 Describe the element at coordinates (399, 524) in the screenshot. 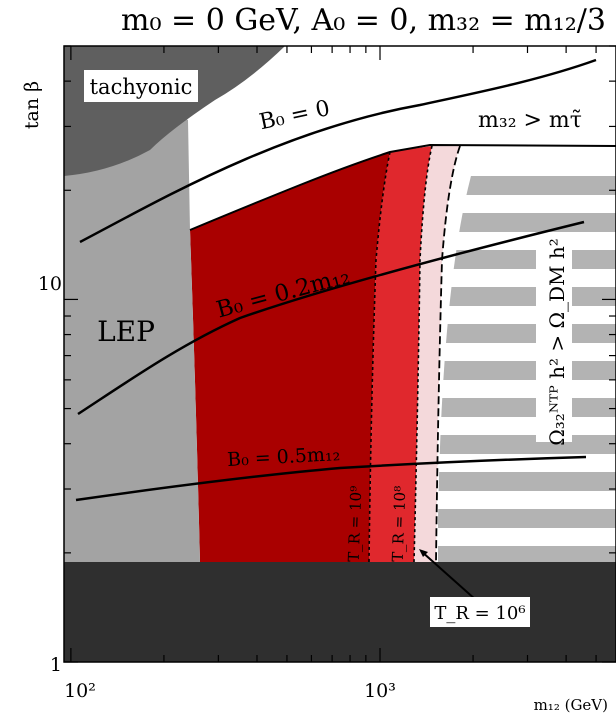

I see `contour-label-tr-1e8: T_R = 10⁸` at that location.